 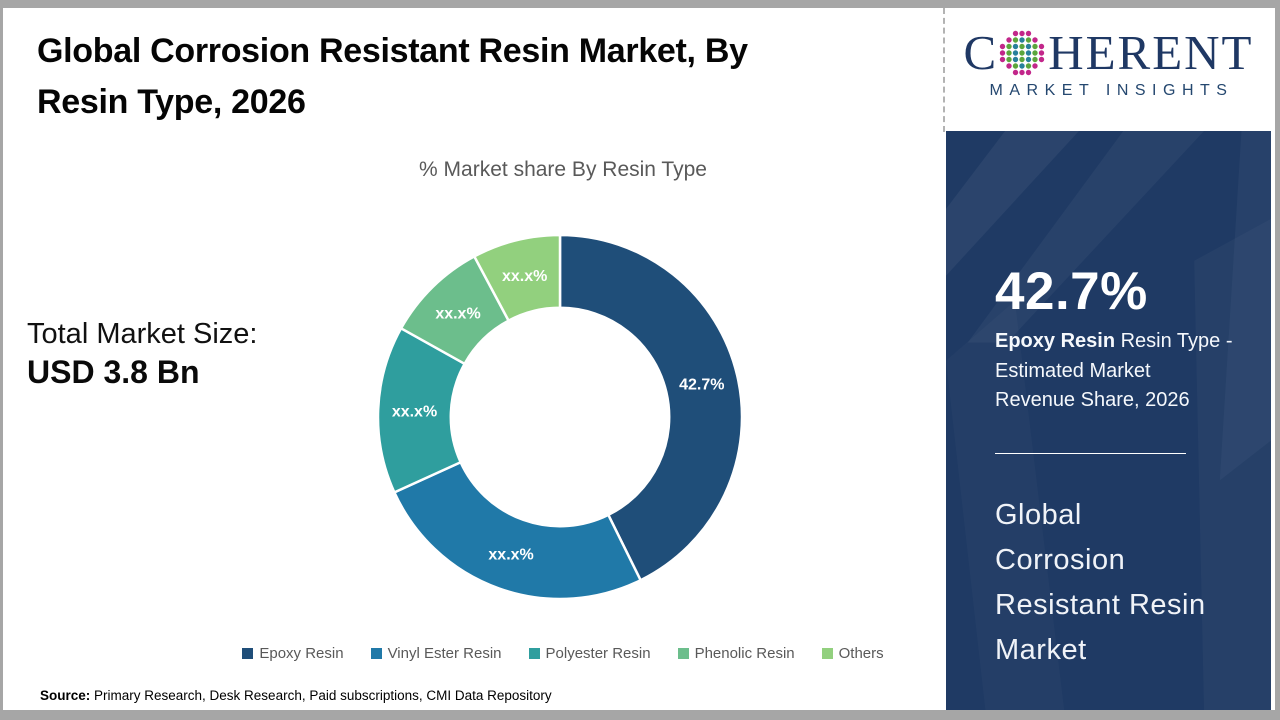 I want to click on legend-label: Epoxy Resin, so click(x=301, y=653).